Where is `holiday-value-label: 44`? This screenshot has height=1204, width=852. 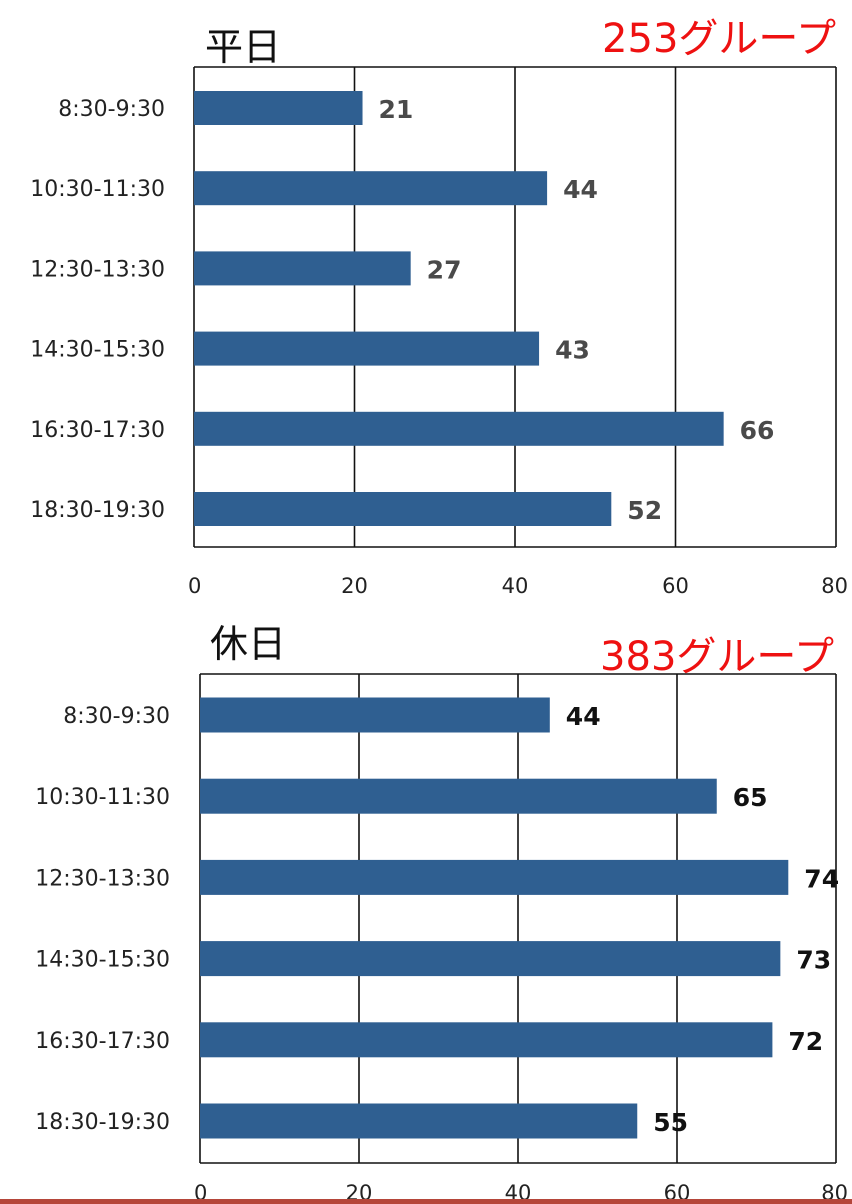
holiday-value-label: 44 is located at coordinates (583, 716).